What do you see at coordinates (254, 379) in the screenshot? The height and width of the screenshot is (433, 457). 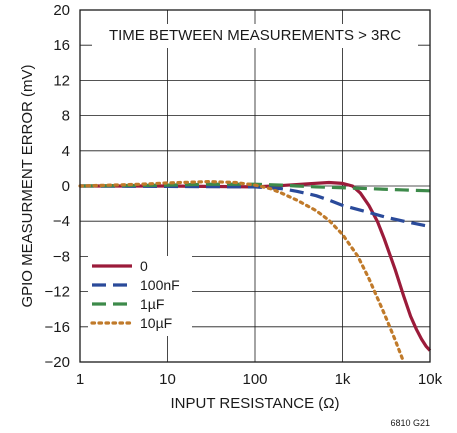 I see `x-tick-label: 100` at bounding box center [254, 379].